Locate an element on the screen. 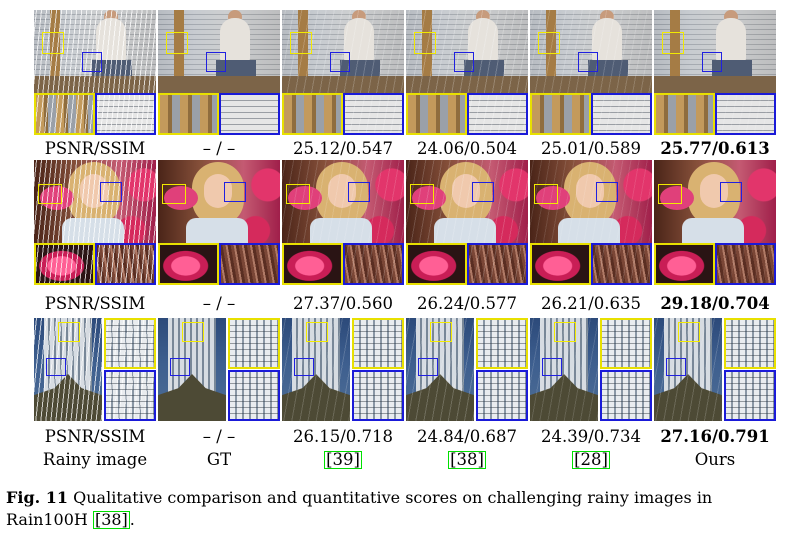 This screenshot has width=810, height=536. row1-metric-label: PSNR/SSIM is located at coordinates (95, 148).